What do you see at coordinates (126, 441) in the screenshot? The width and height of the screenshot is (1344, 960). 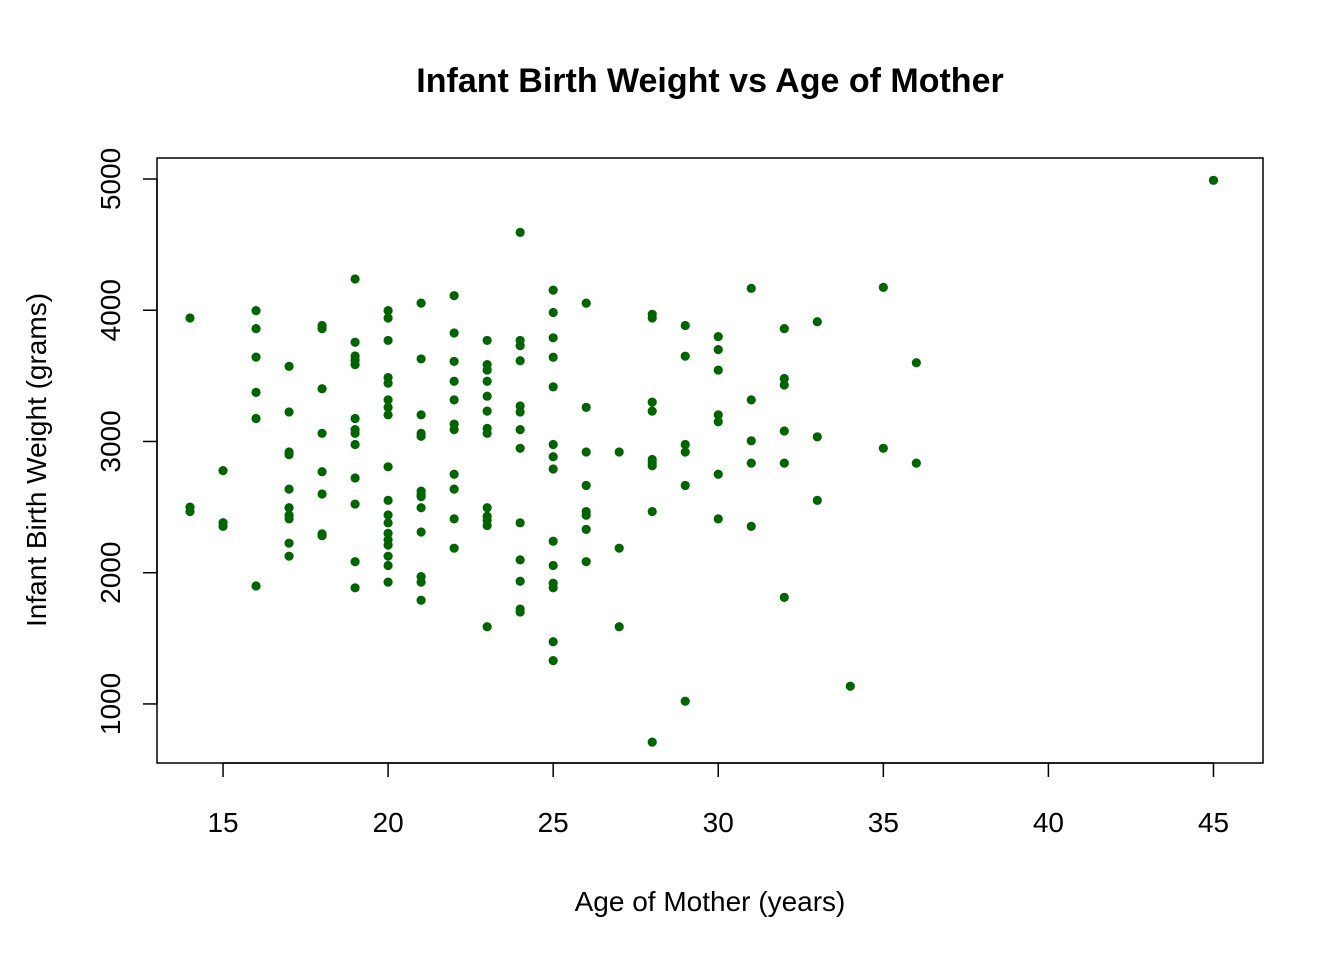 I see `y-axis: 1000 2000 3000 4000 5000` at bounding box center [126, 441].